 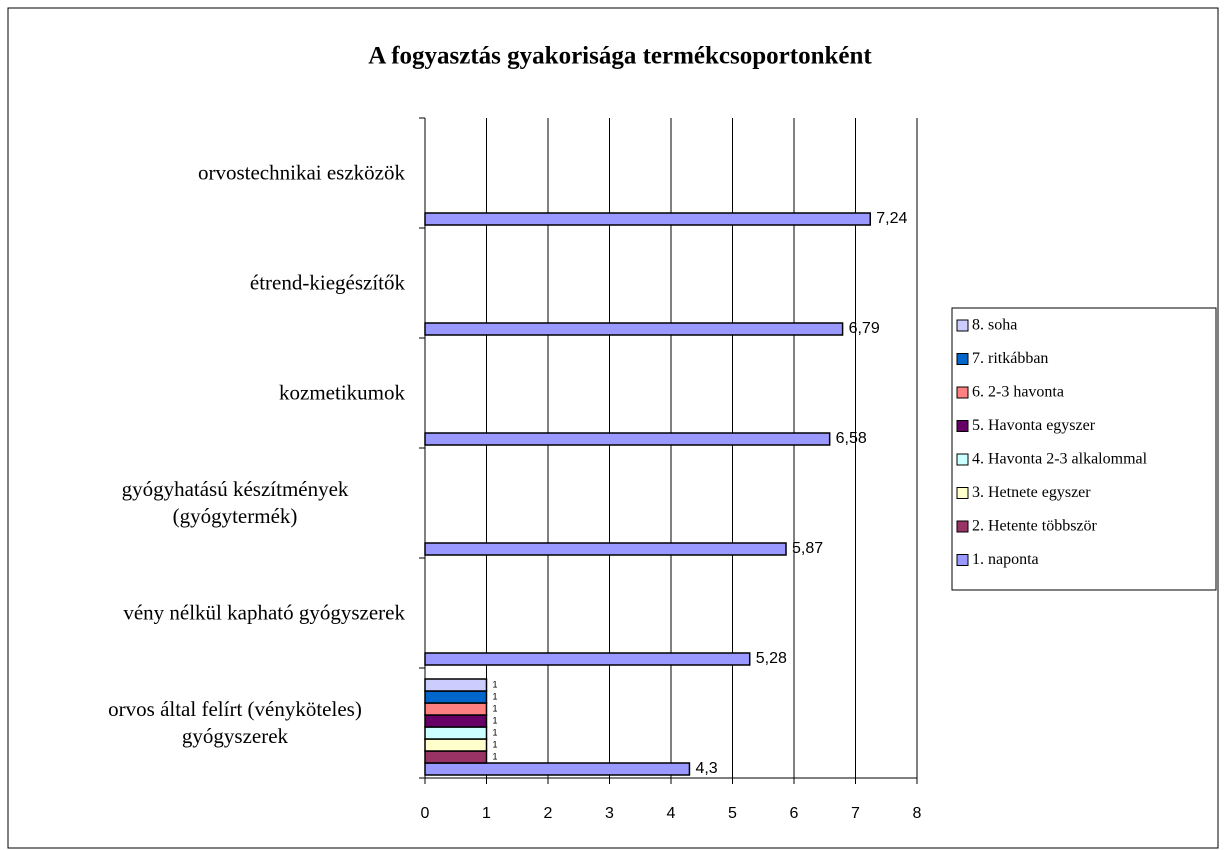 I want to click on data-label: 6,79, so click(x=864, y=328).